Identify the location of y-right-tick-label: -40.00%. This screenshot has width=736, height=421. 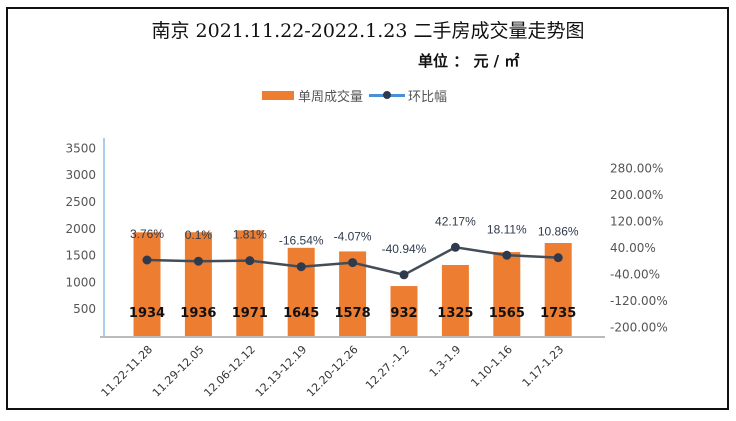
(635, 275).